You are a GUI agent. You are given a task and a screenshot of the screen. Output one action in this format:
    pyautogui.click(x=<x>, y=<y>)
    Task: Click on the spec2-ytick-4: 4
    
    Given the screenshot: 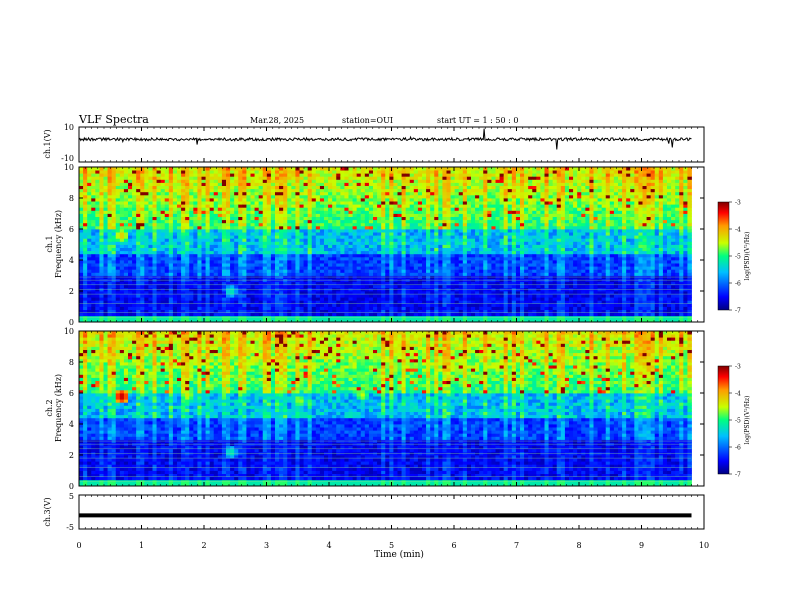 What is the action you would take?
    pyautogui.click(x=71, y=424)
    